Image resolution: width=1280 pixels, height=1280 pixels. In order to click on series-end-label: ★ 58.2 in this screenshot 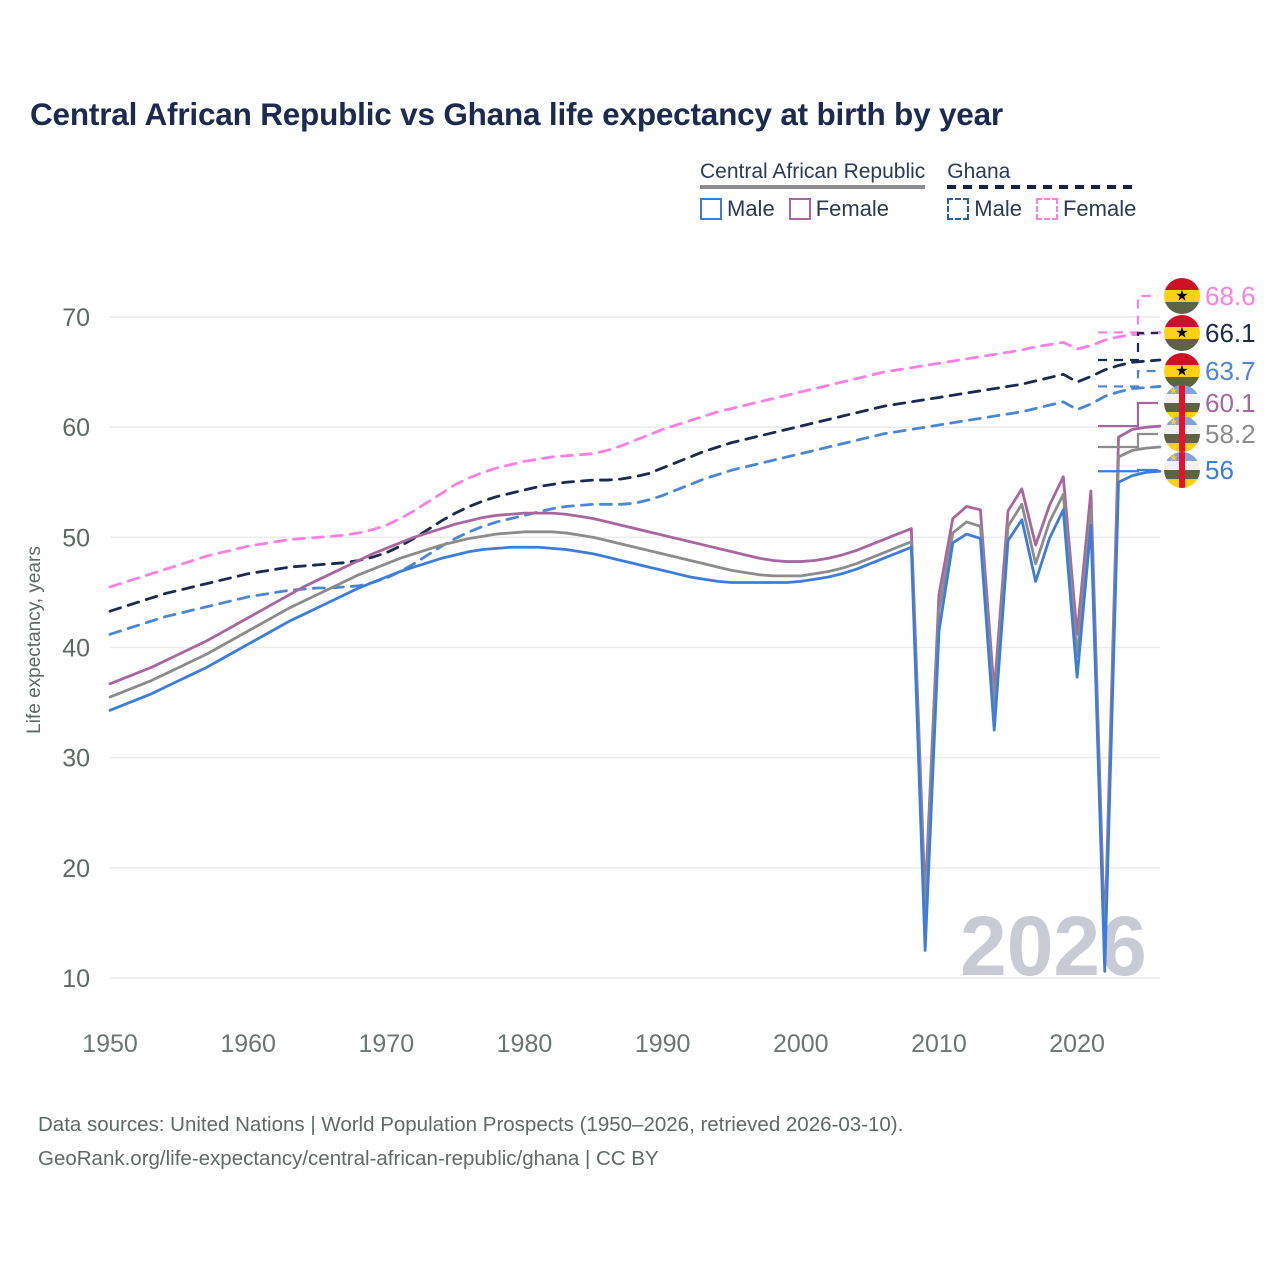, I will do `click(1210, 434)`.